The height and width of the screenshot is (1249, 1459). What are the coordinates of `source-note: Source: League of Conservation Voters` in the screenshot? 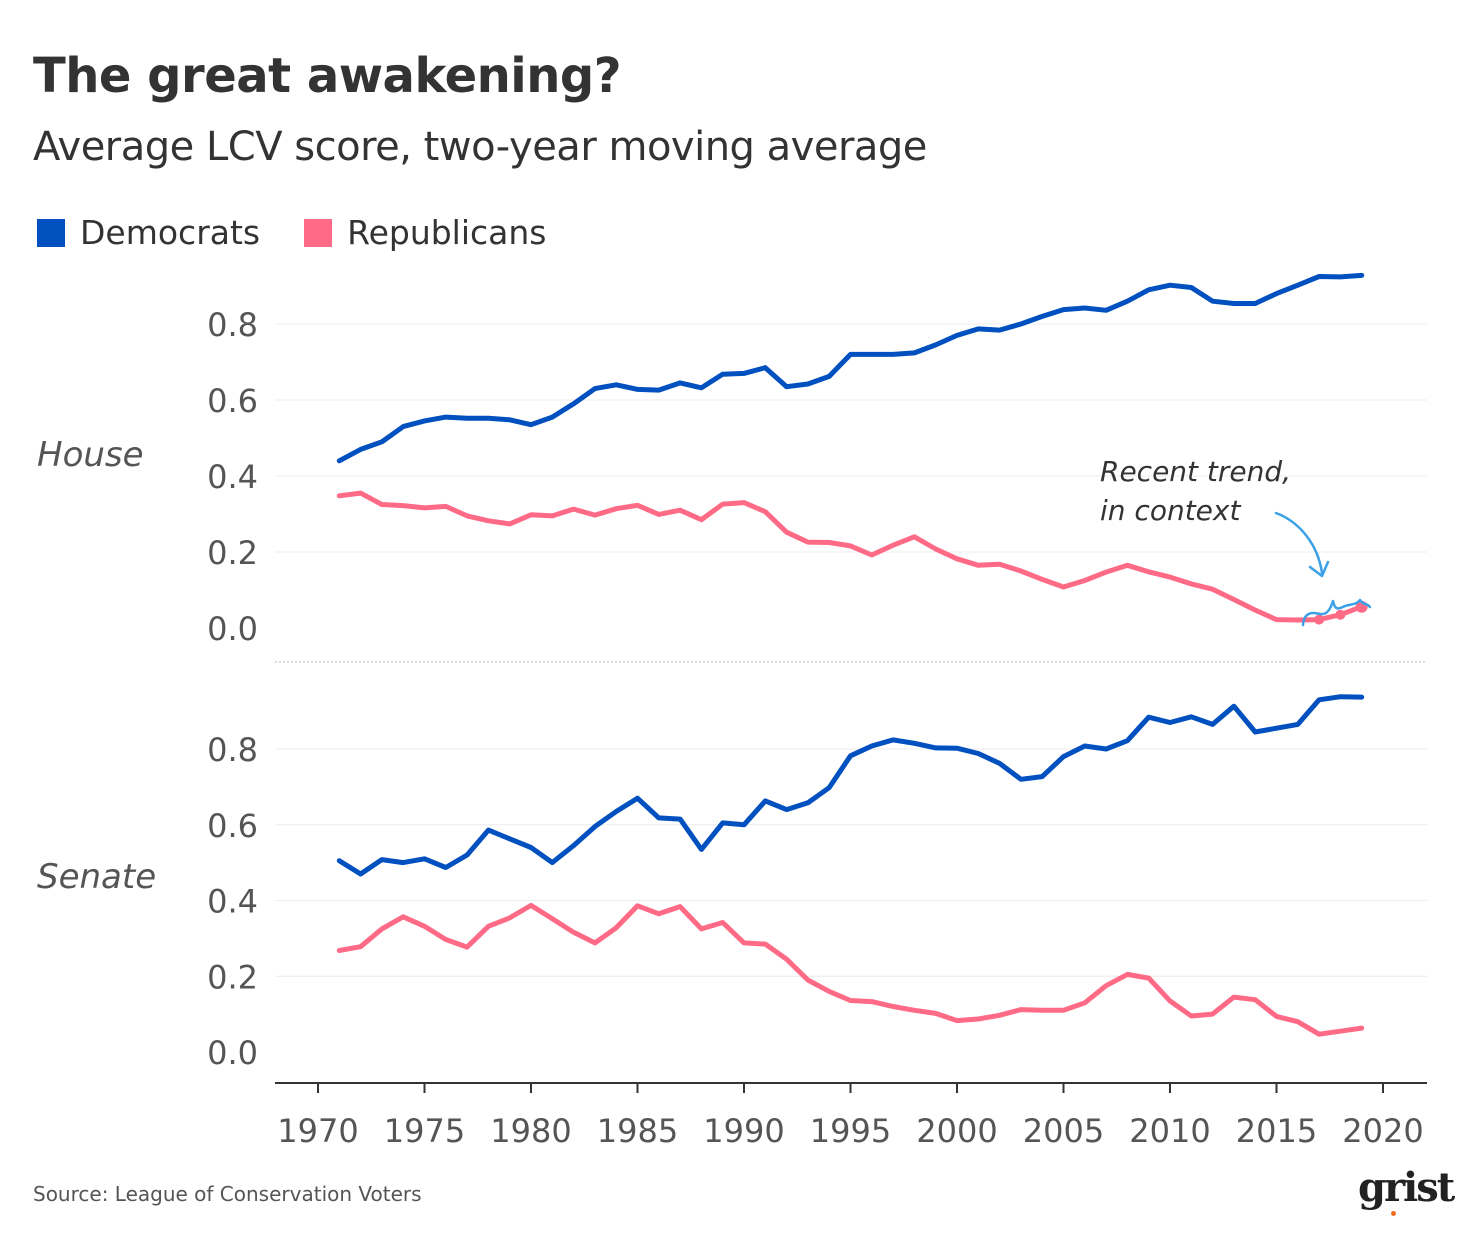 It's located at (227, 1194).